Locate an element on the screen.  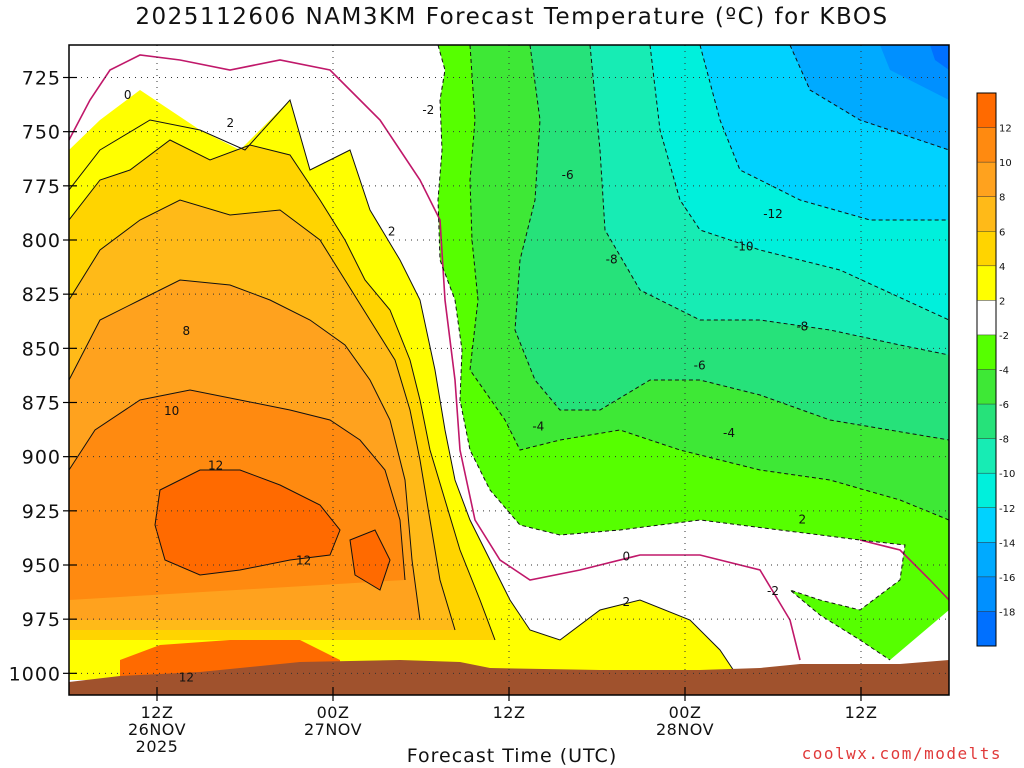
plus12-contour-right is located at coordinates (370, 560).